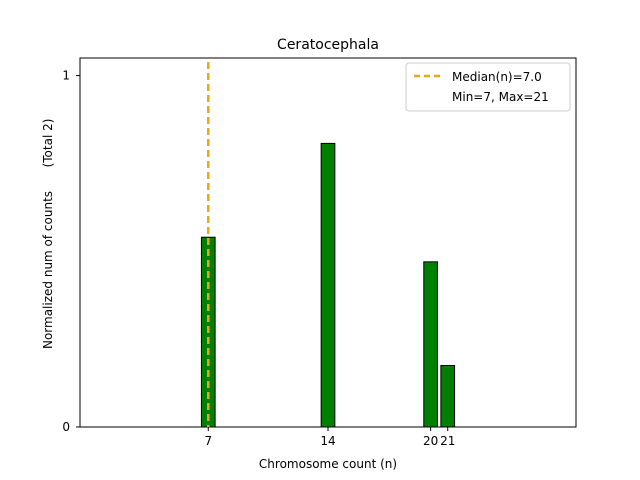  Describe the element at coordinates (66, 427) in the screenshot. I see `y-tick-label: 0` at that location.